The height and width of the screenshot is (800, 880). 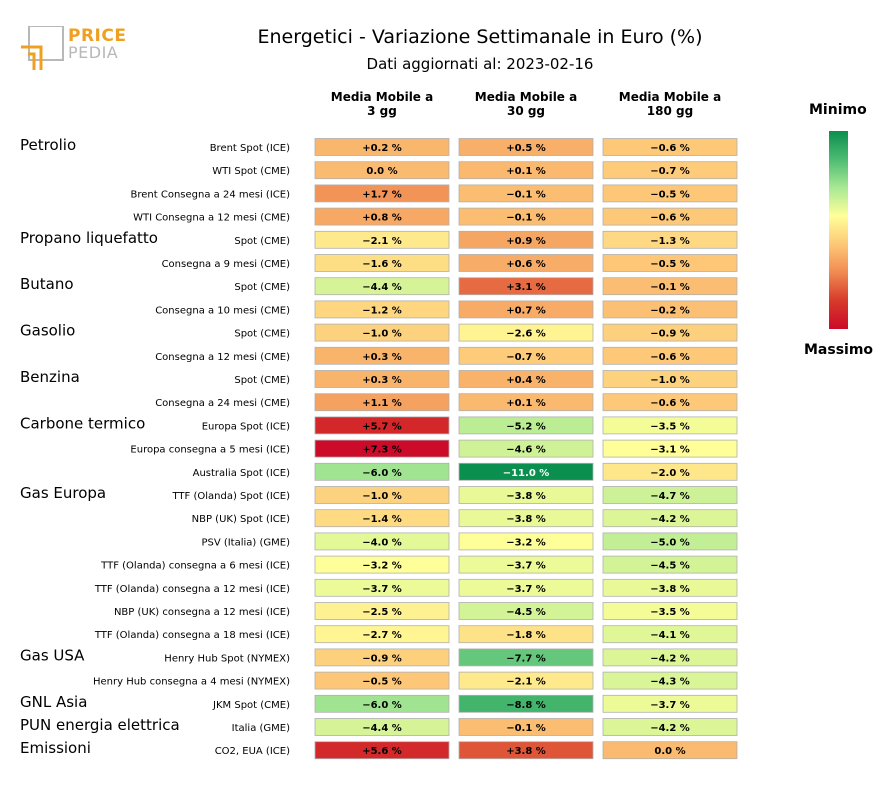 What do you see at coordinates (526, 310) in the screenshot?
I see `cell-value-label: +0.7 %` at bounding box center [526, 310].